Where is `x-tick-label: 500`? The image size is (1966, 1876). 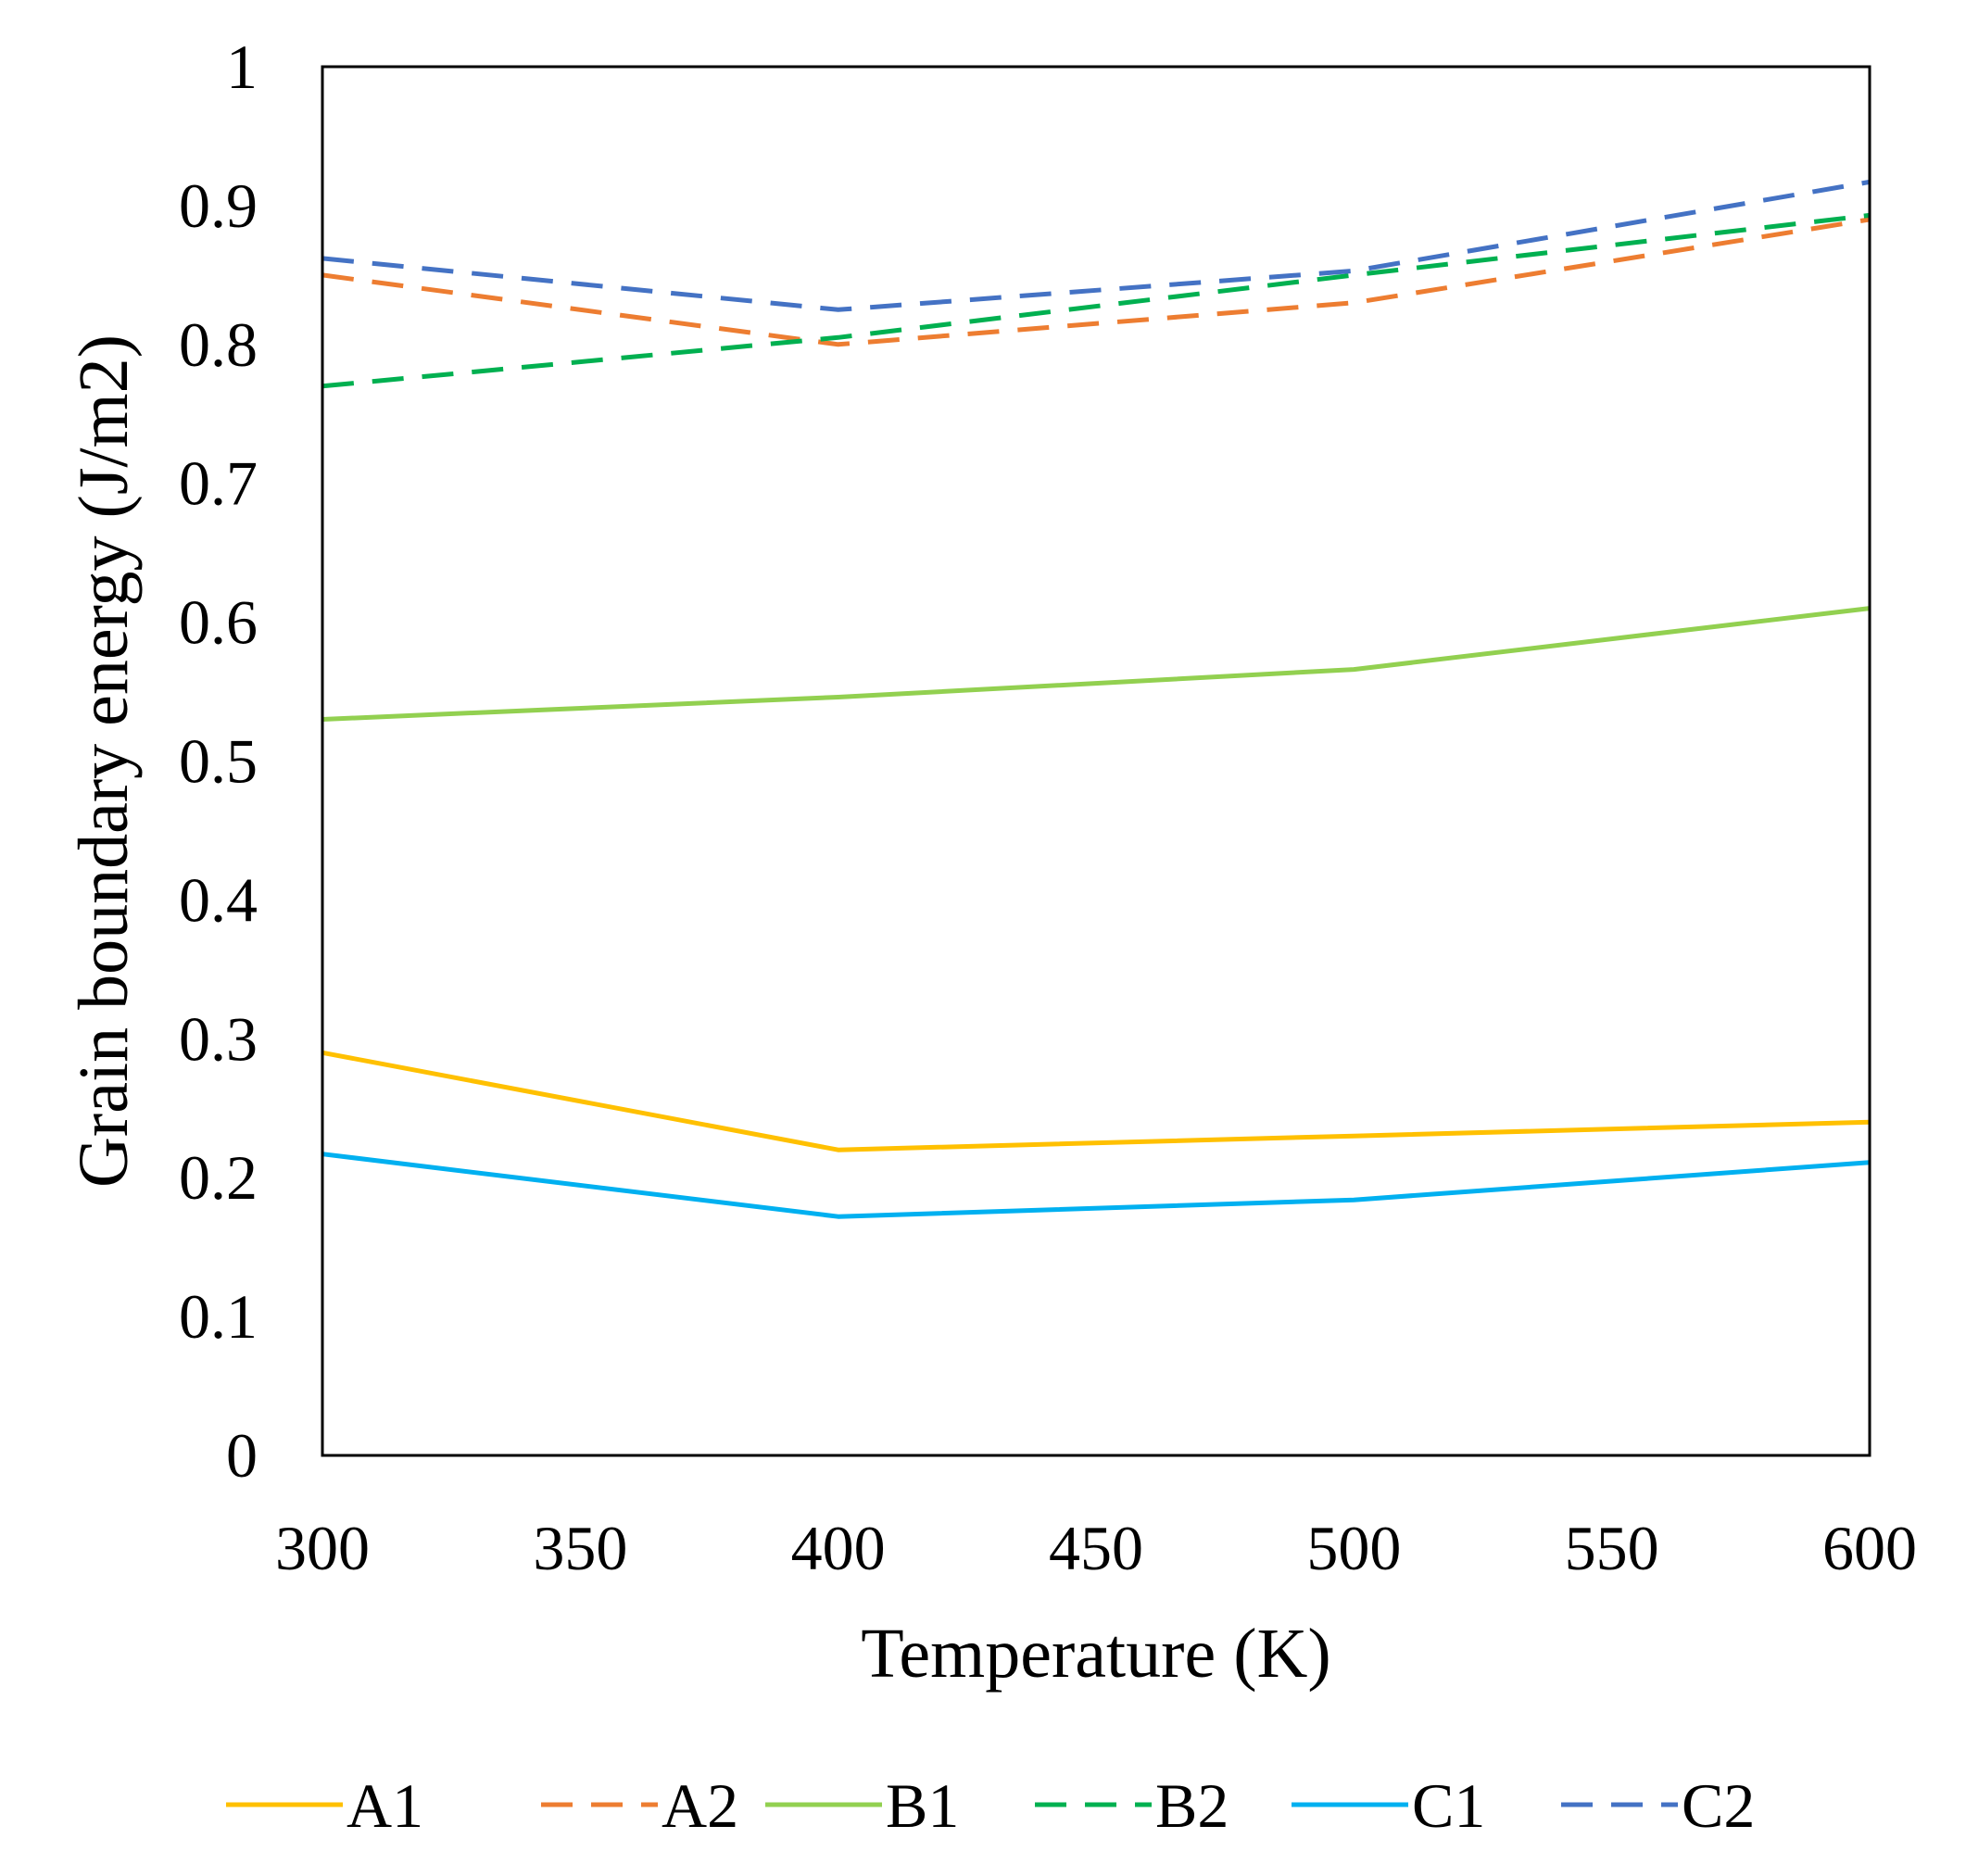
x-tick-label: 500 is located at coordinates (1353, 1548).